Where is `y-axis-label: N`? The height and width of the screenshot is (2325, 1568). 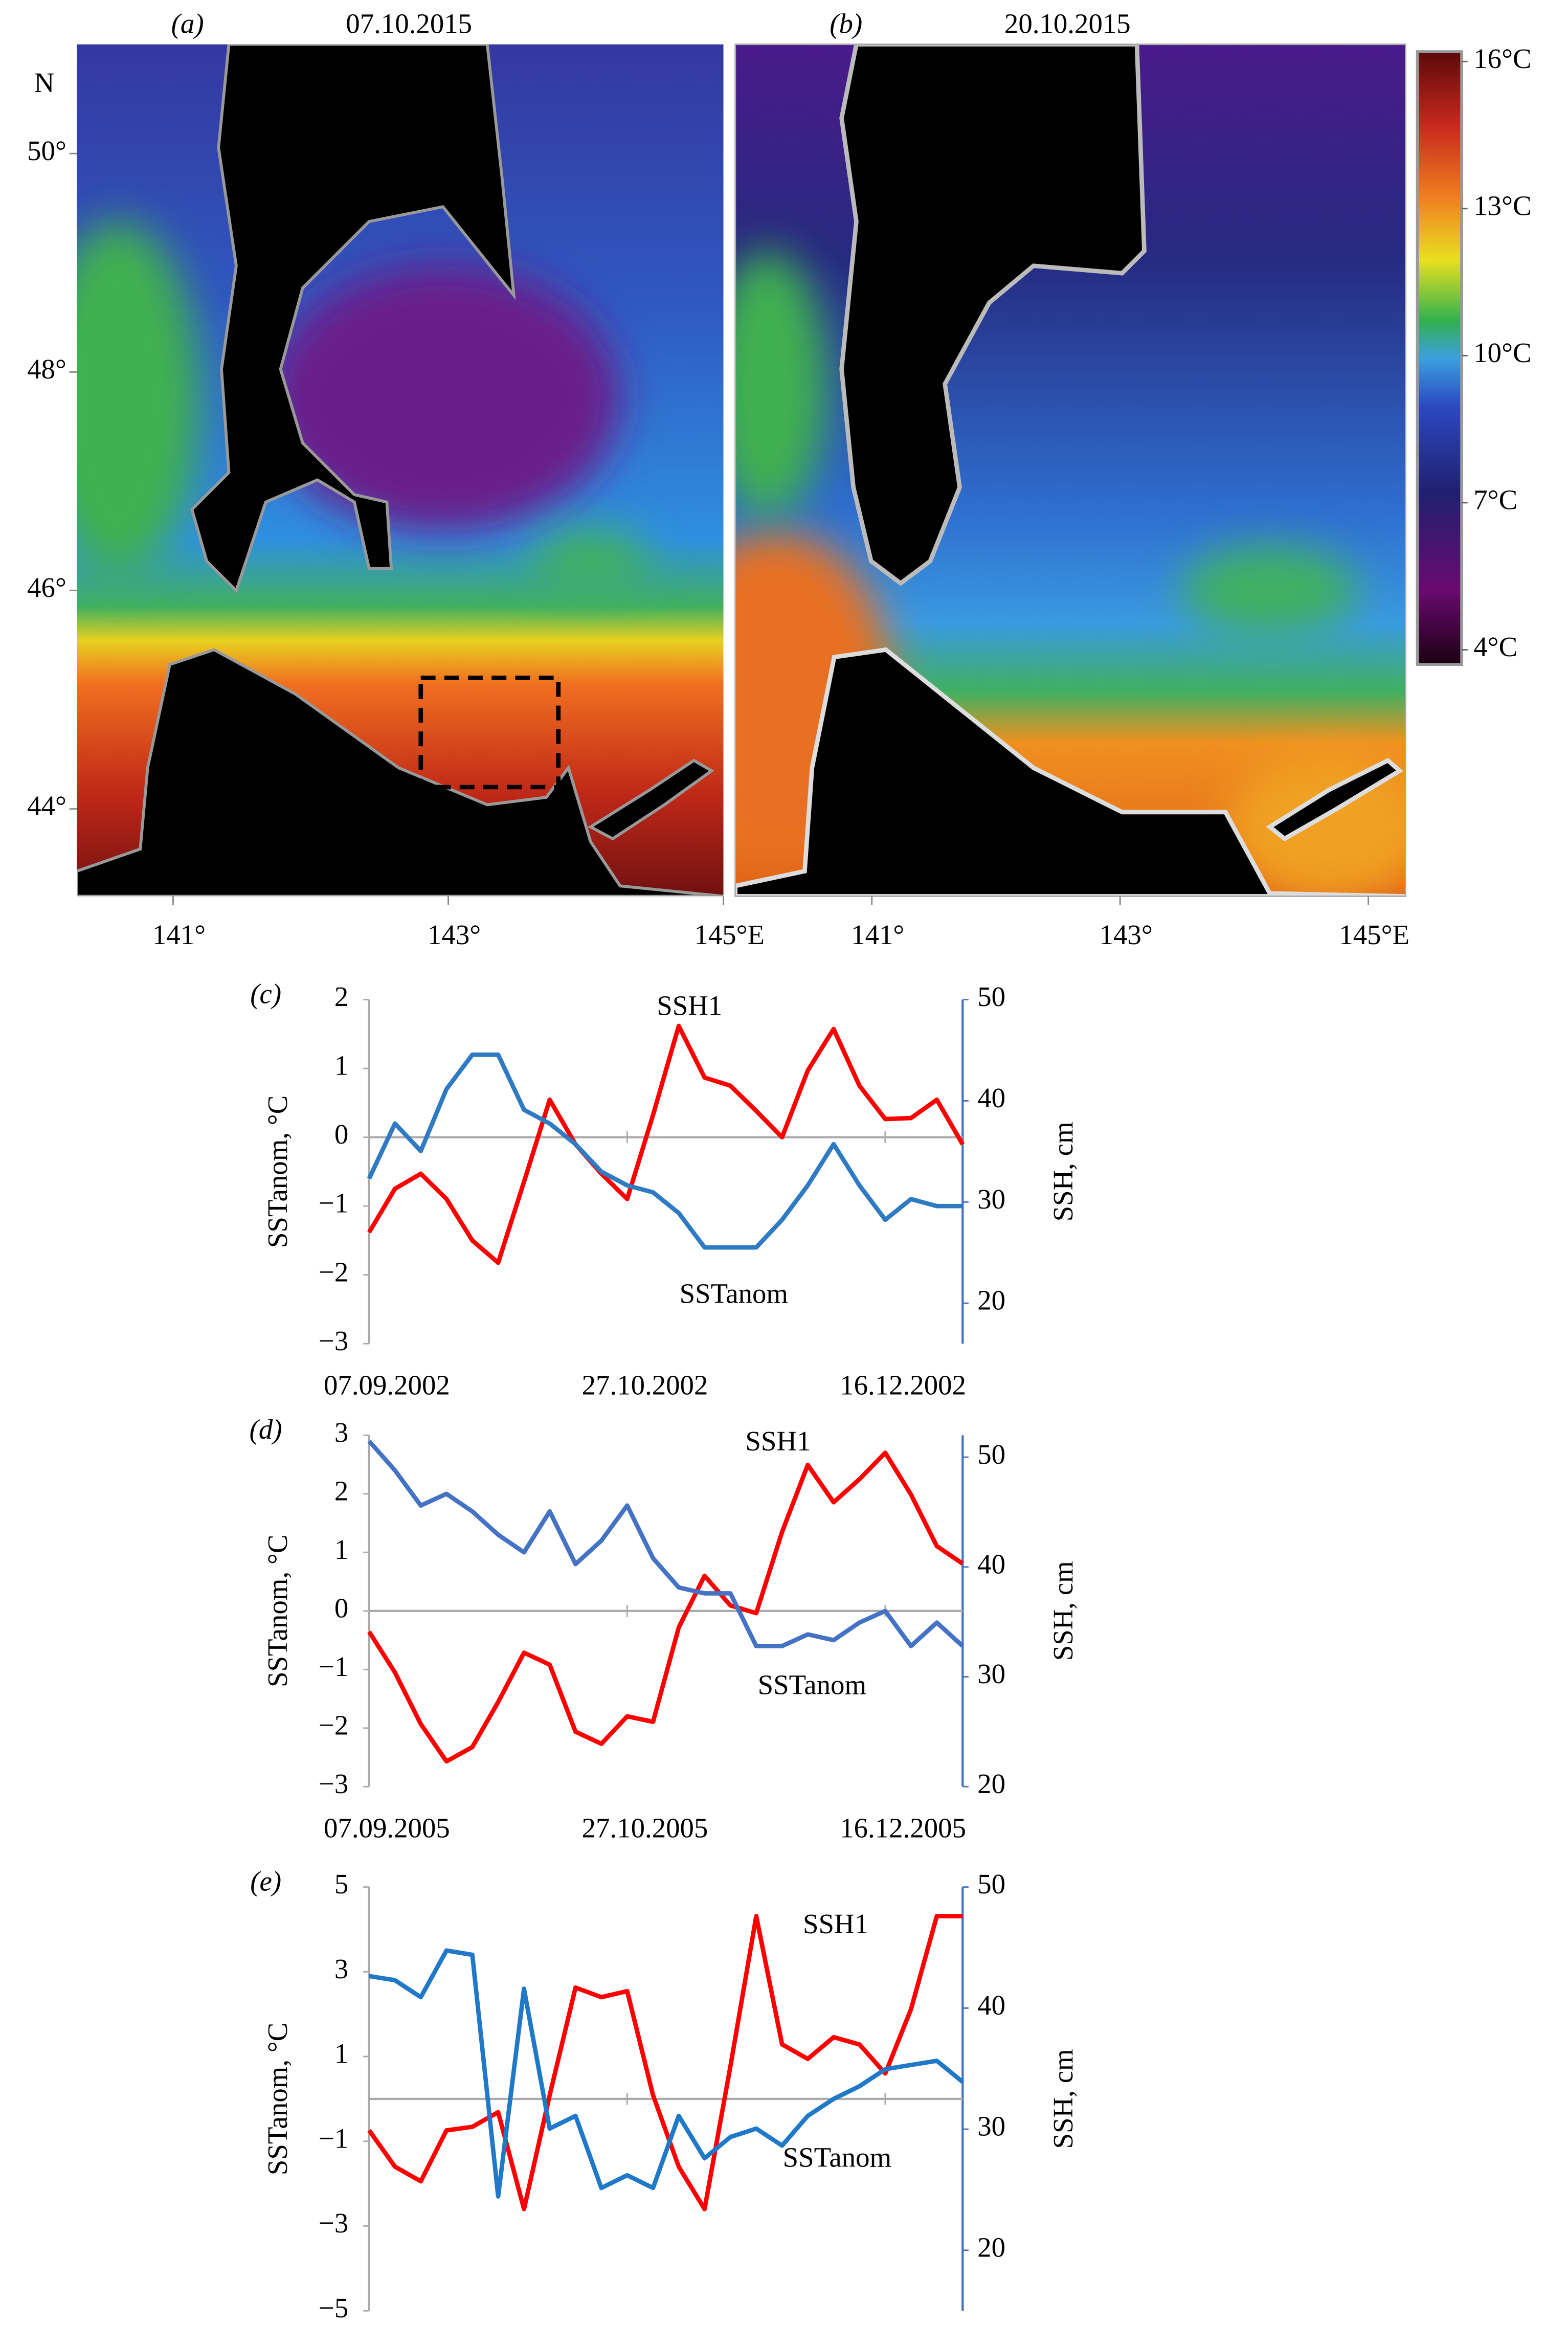
y-axis-label: N is located at coordinates (44, 82).